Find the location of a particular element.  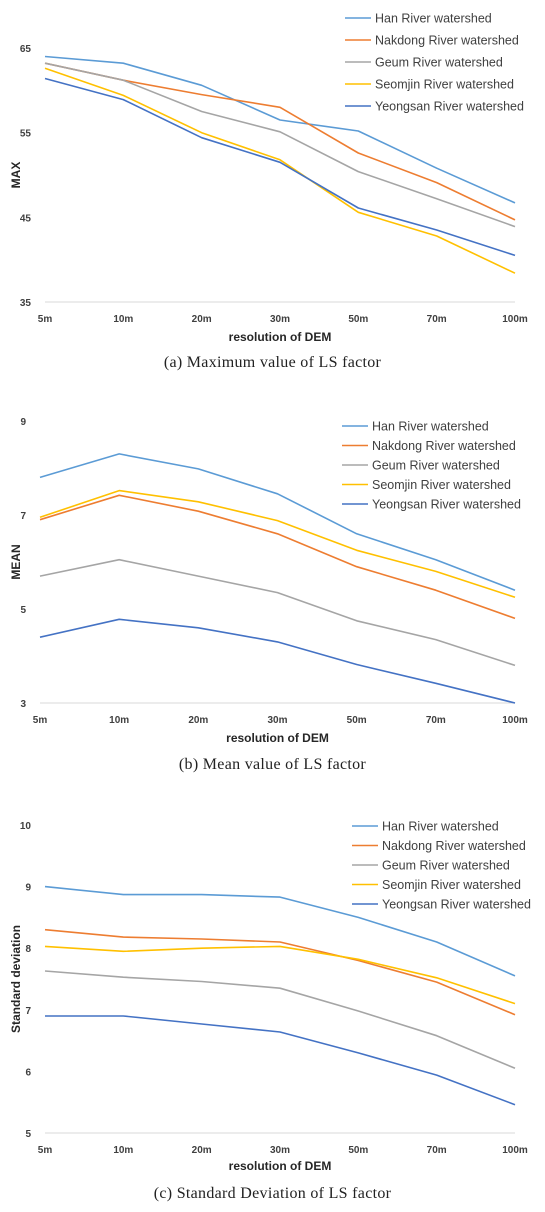

y-tick-label: 55 is located at coordinates (26, 134).